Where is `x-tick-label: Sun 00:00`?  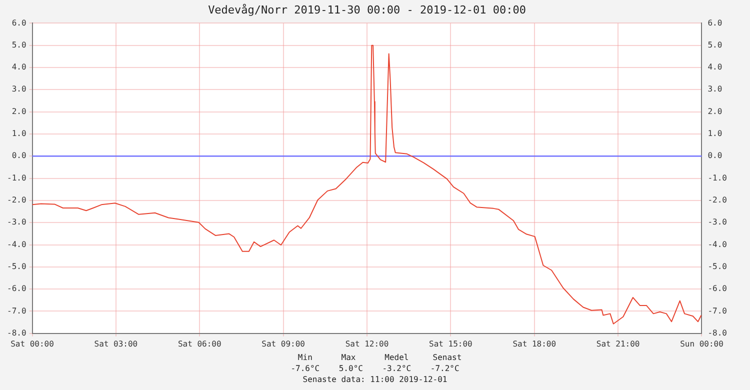
x-tick-label: Sun 00:00 is located at coordinates (702, 343).